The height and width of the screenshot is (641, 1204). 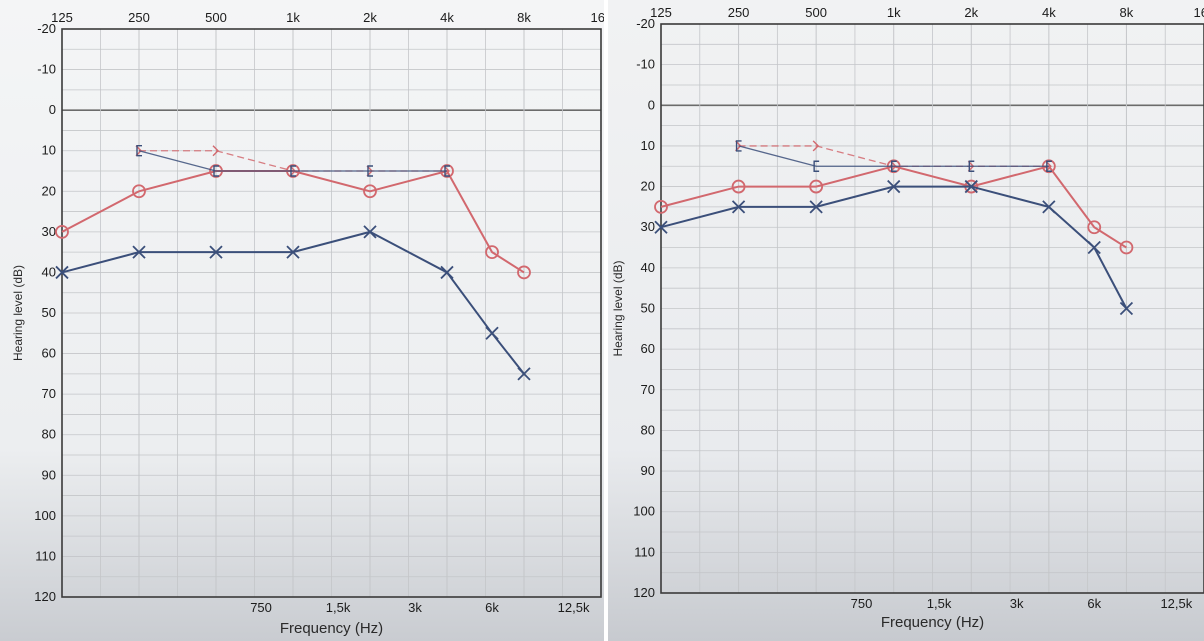 I want to click on panel-divider, so click(x=606, y=320).